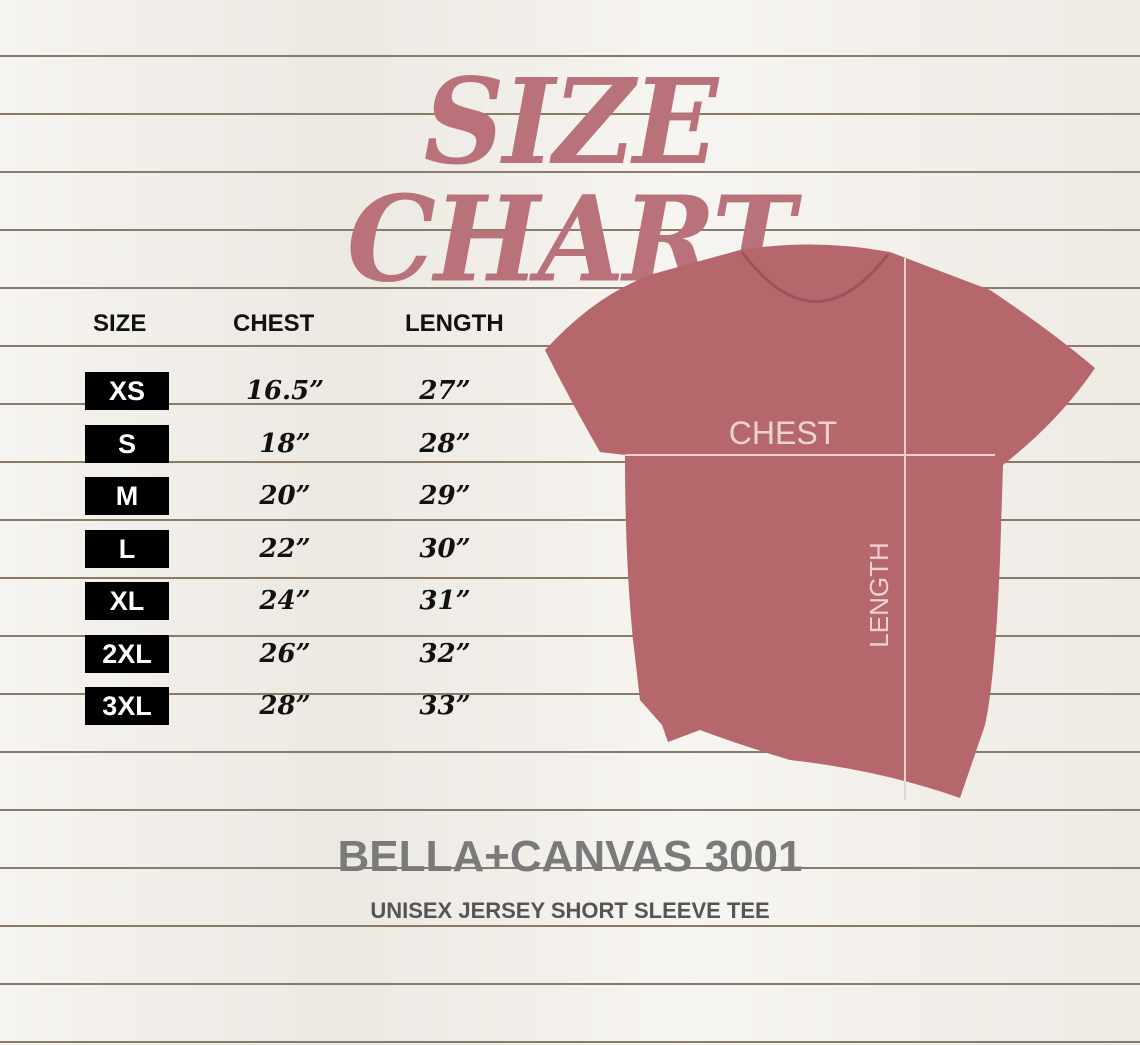  I want to click on product-subtitle: UNISEX JERSEY SHORT SLEEVE TEE, so click(570, 910).